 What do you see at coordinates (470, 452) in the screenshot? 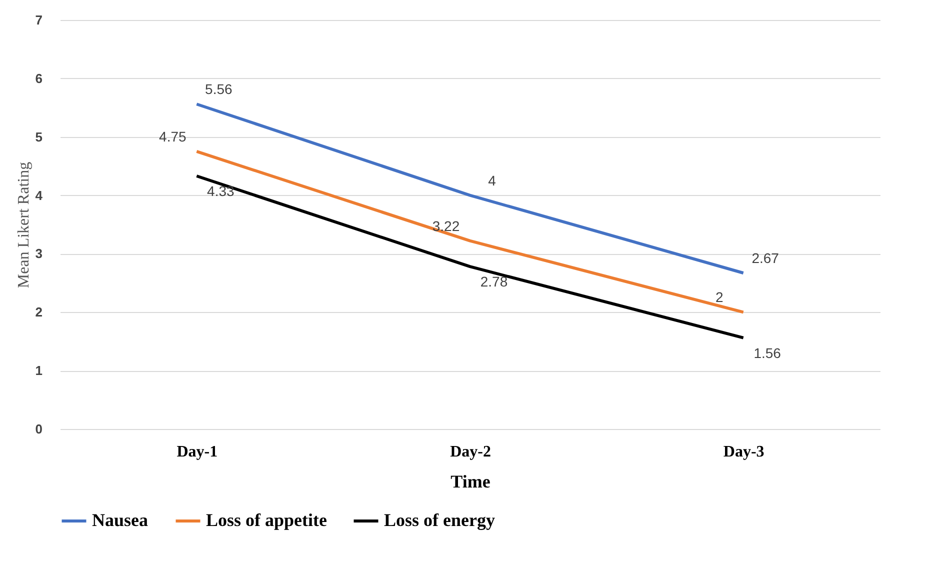
I see `x-tick-label: Day-2` at bounding box center [470, 452].